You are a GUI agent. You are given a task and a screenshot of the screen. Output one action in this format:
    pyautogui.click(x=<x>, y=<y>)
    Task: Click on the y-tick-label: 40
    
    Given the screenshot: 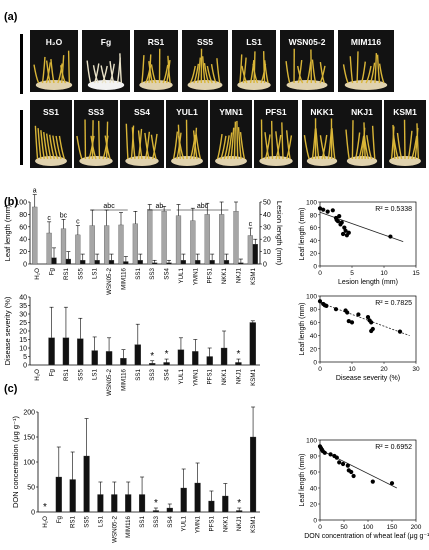 What is the action you would take?
    pyautogui.click(x=23, y=298)
    